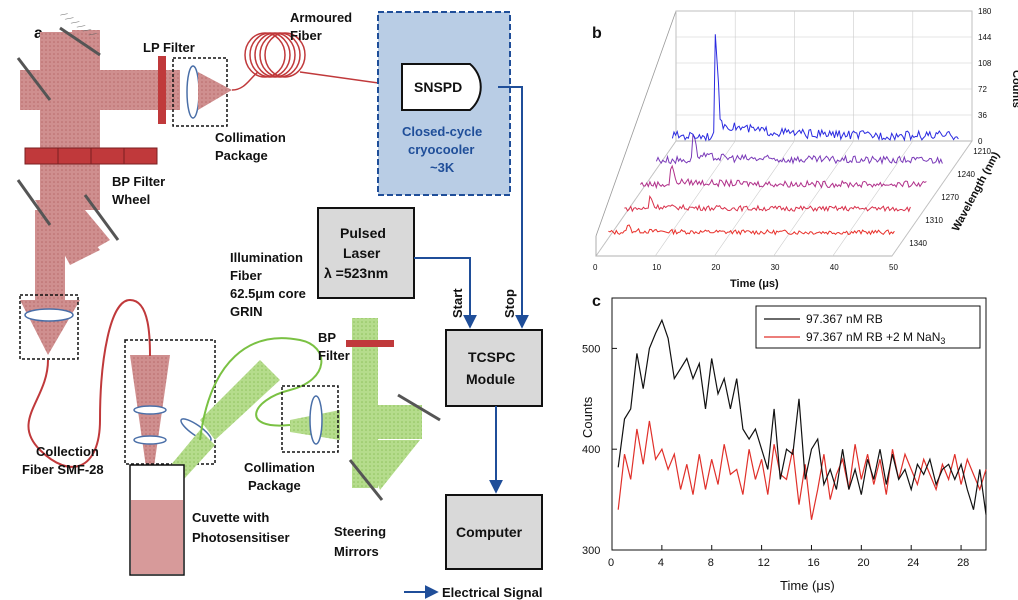 This screenshot has height=600, width=1018. Describe the element at coordinates (715, 267) in the screenshot. I see `panel-b-xtick: 20` at that location.